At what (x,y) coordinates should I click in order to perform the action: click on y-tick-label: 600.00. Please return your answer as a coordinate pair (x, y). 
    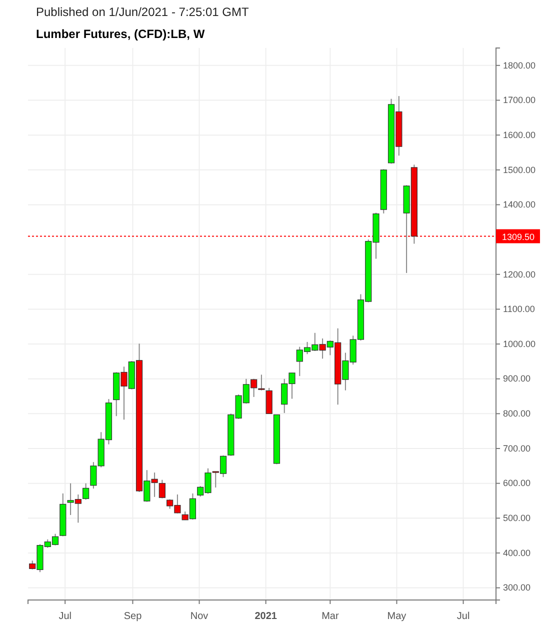
    Looking at the image, I should click on (517, 483).